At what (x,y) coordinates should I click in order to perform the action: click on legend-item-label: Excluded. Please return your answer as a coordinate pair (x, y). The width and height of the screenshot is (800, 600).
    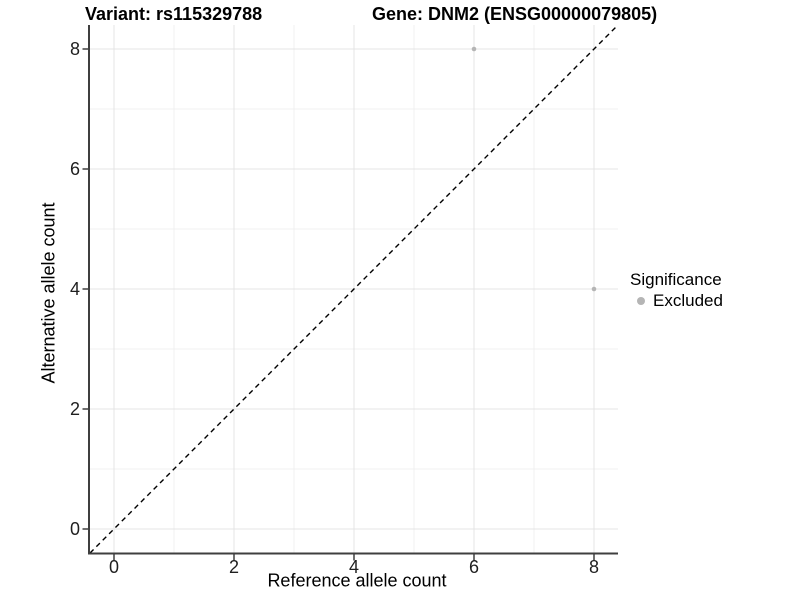
    Looking at the image, I should click on (688, 300).